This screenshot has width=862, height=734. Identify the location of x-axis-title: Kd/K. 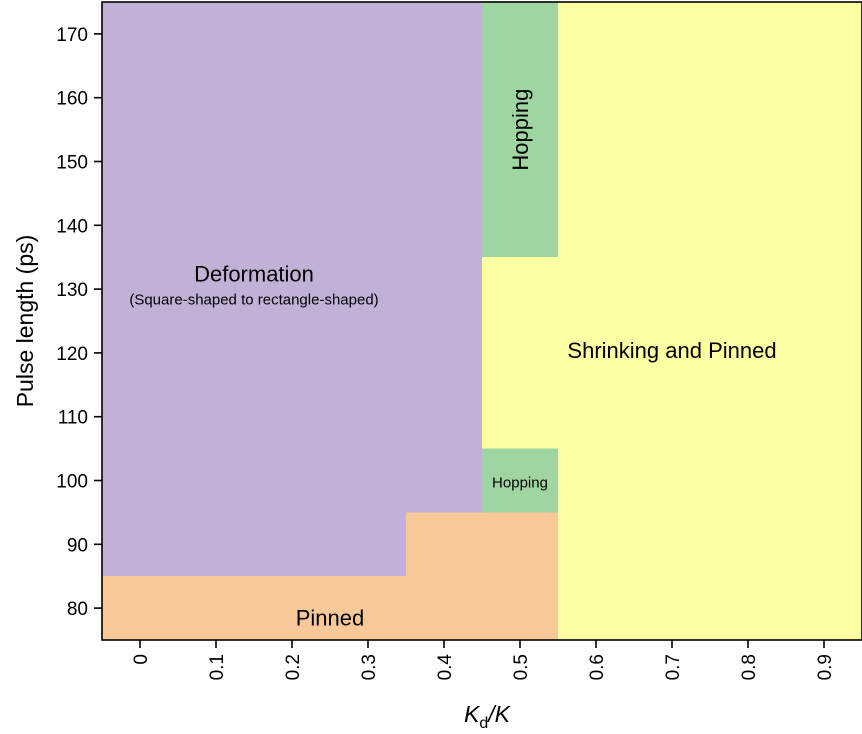
(488, 716).